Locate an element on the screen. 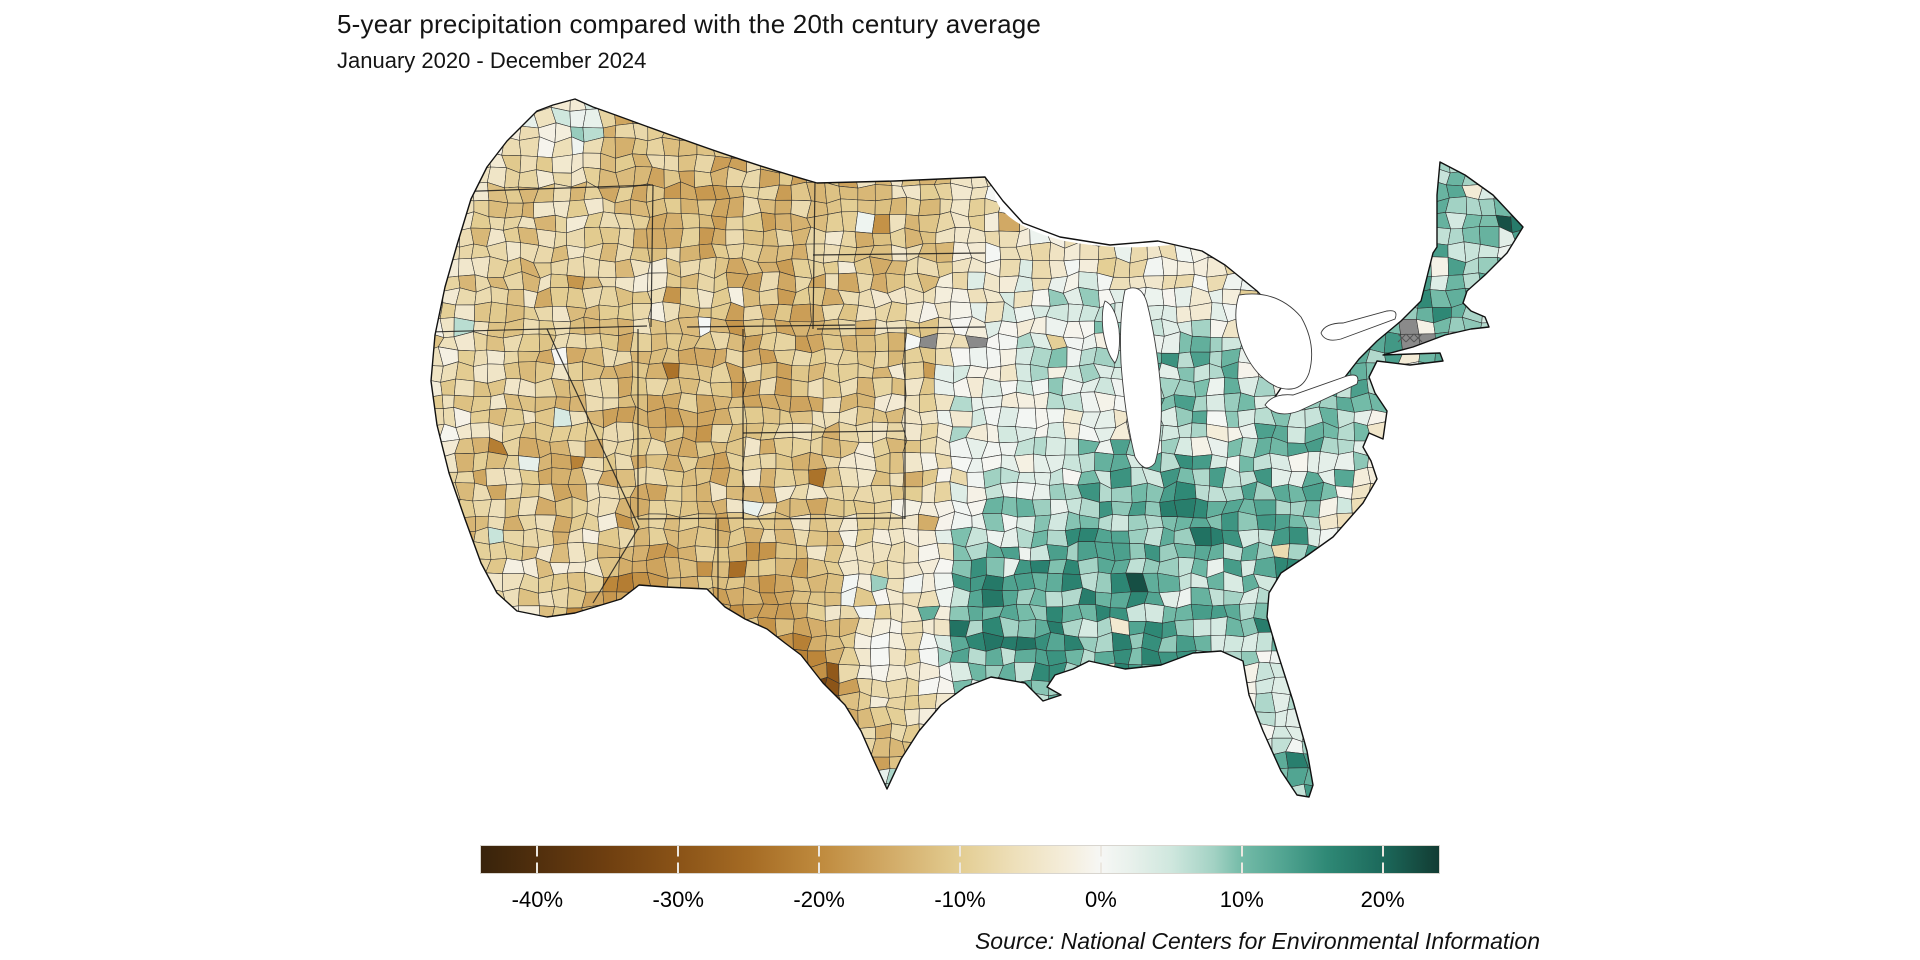 The width and height of the screenshot is (1920, 960). colorbar-tick-label: 10% is located at coordinates (1241, 899).